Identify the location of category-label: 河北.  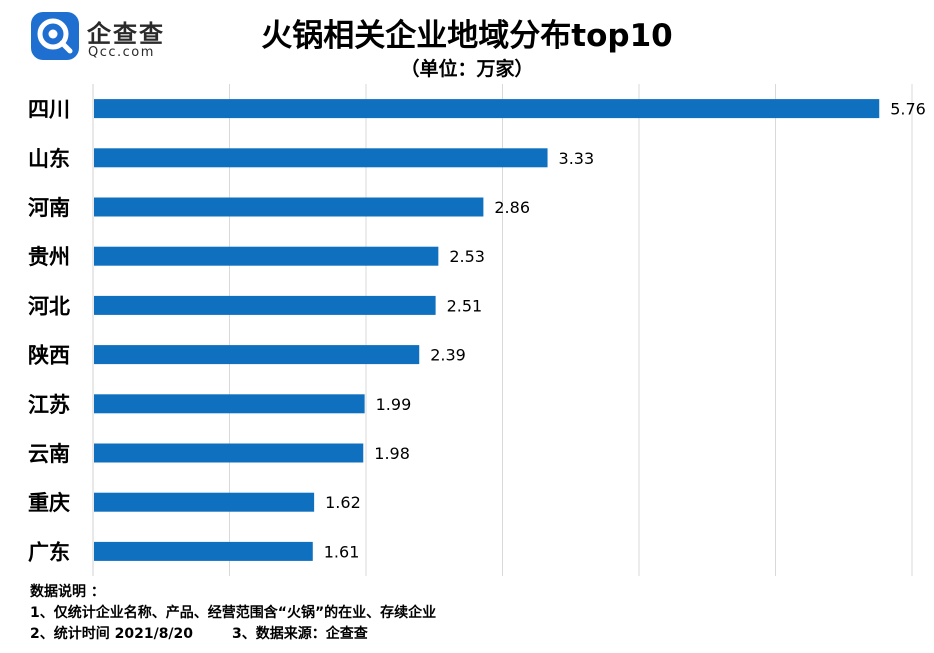
(49, 306).